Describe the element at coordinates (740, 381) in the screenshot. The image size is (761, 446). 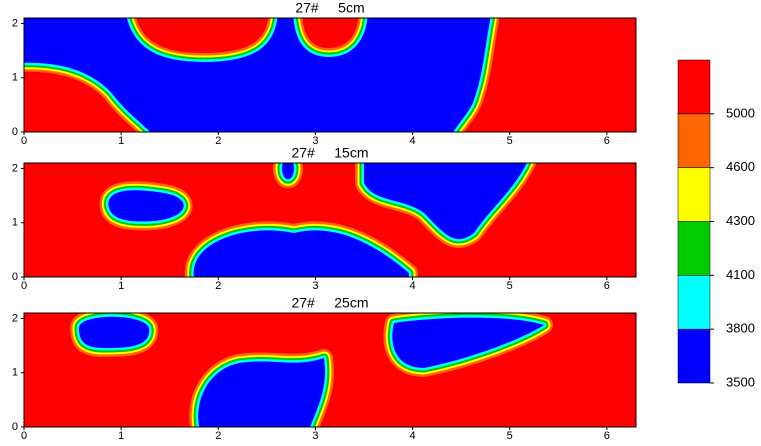
I see `colorbar-tick-label: 3500` at that location.